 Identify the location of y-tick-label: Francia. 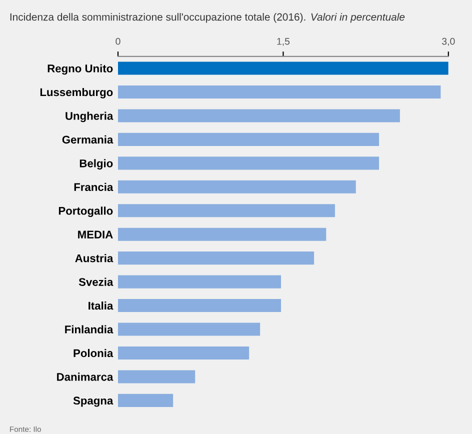
(94, 187).